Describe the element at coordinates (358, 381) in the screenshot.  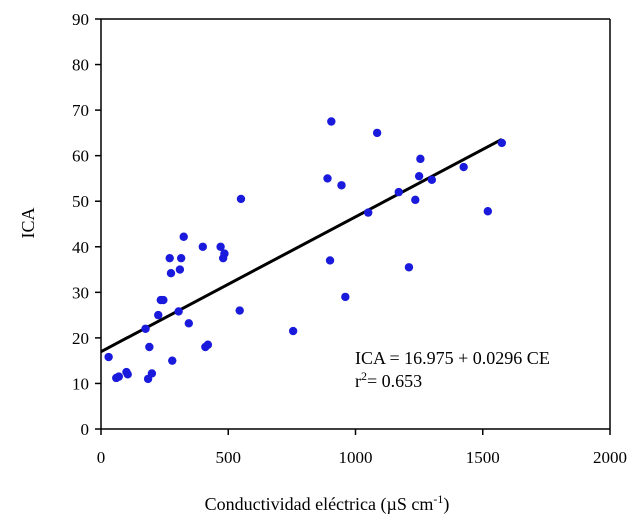
I see `r2-prefix: r` at that location.